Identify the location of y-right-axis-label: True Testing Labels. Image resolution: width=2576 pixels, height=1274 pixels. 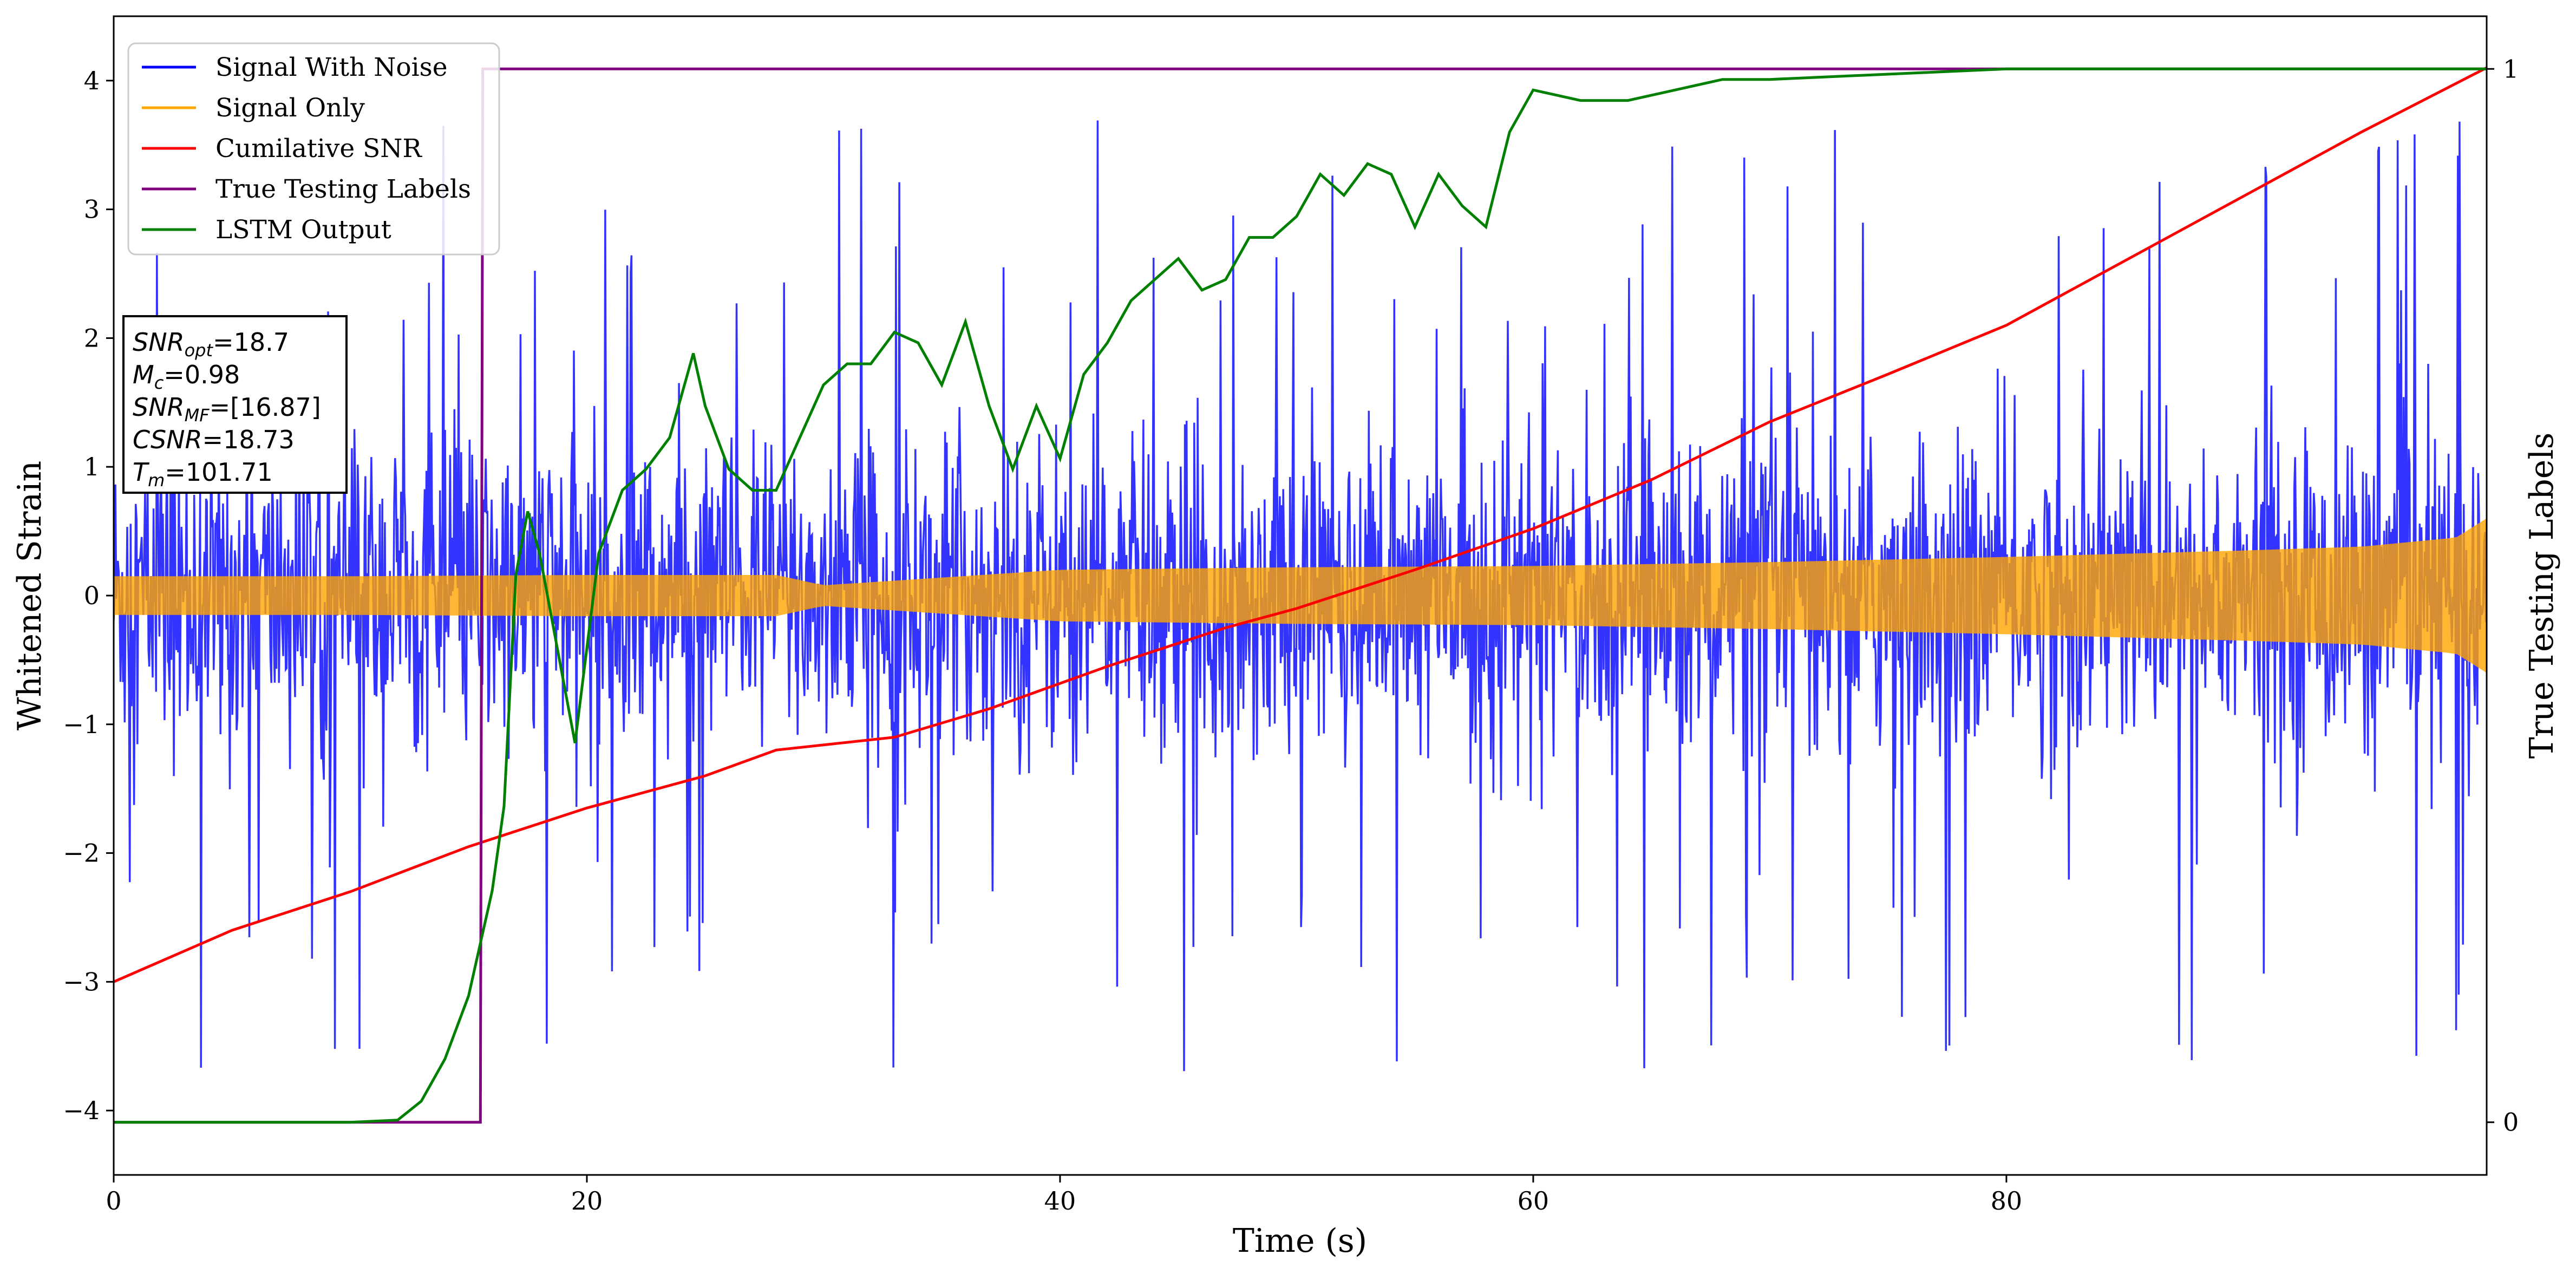
(2542, 596).